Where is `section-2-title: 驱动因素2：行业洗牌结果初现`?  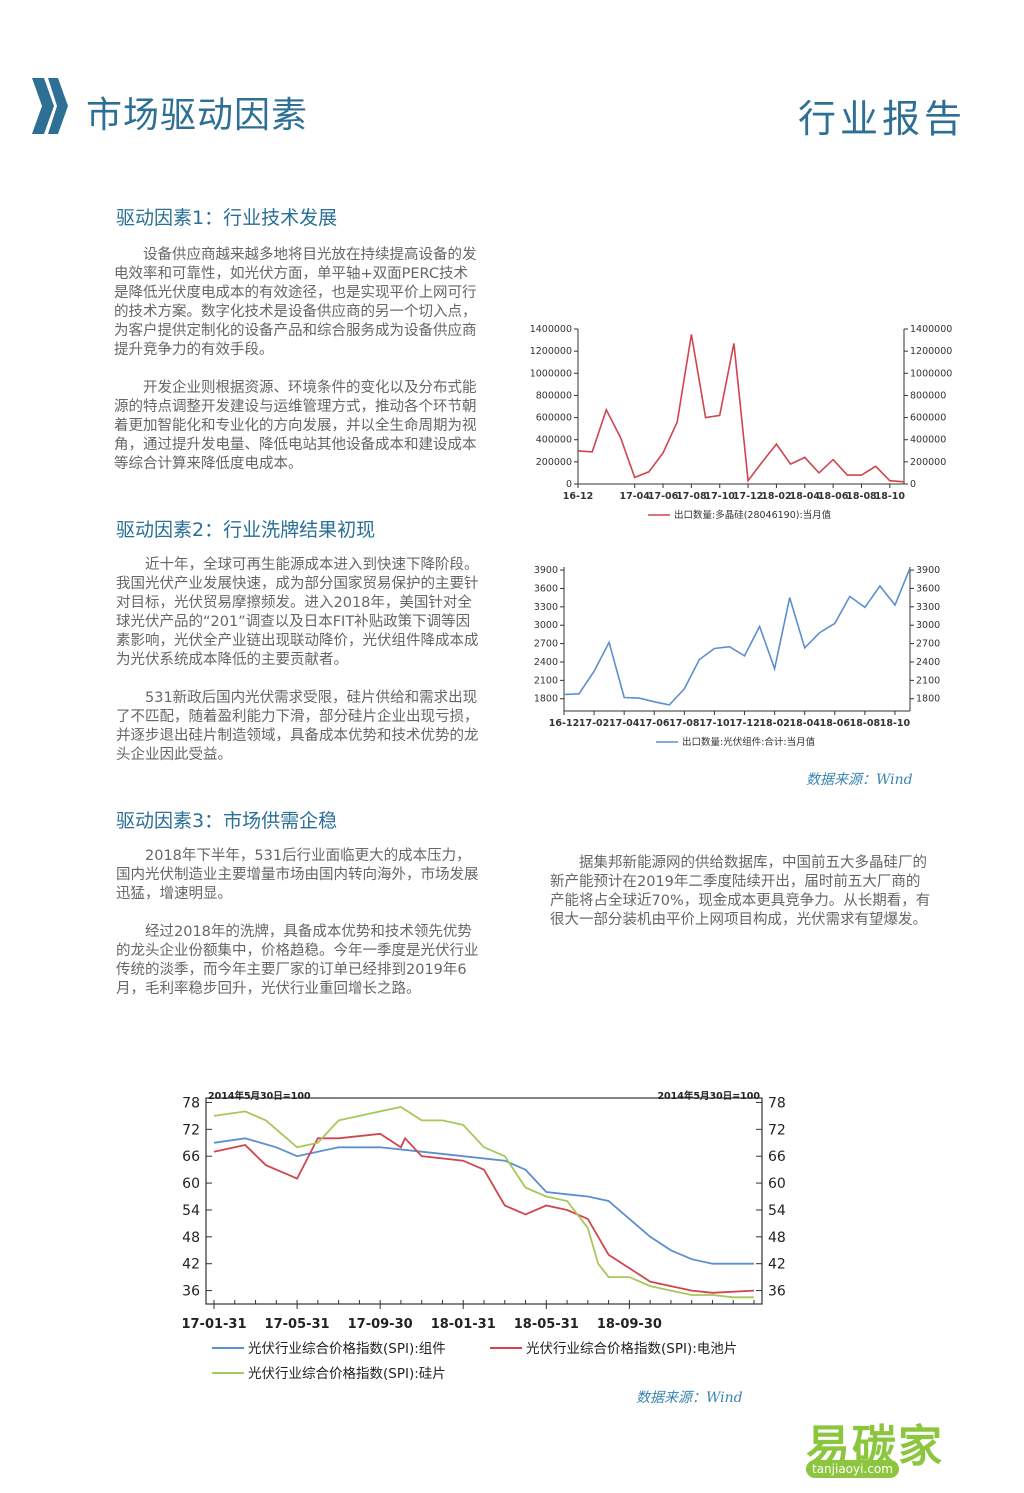
section-2-title: 驱动因素2：行业洗牌结果初现 is located at coordinates (246, 530).